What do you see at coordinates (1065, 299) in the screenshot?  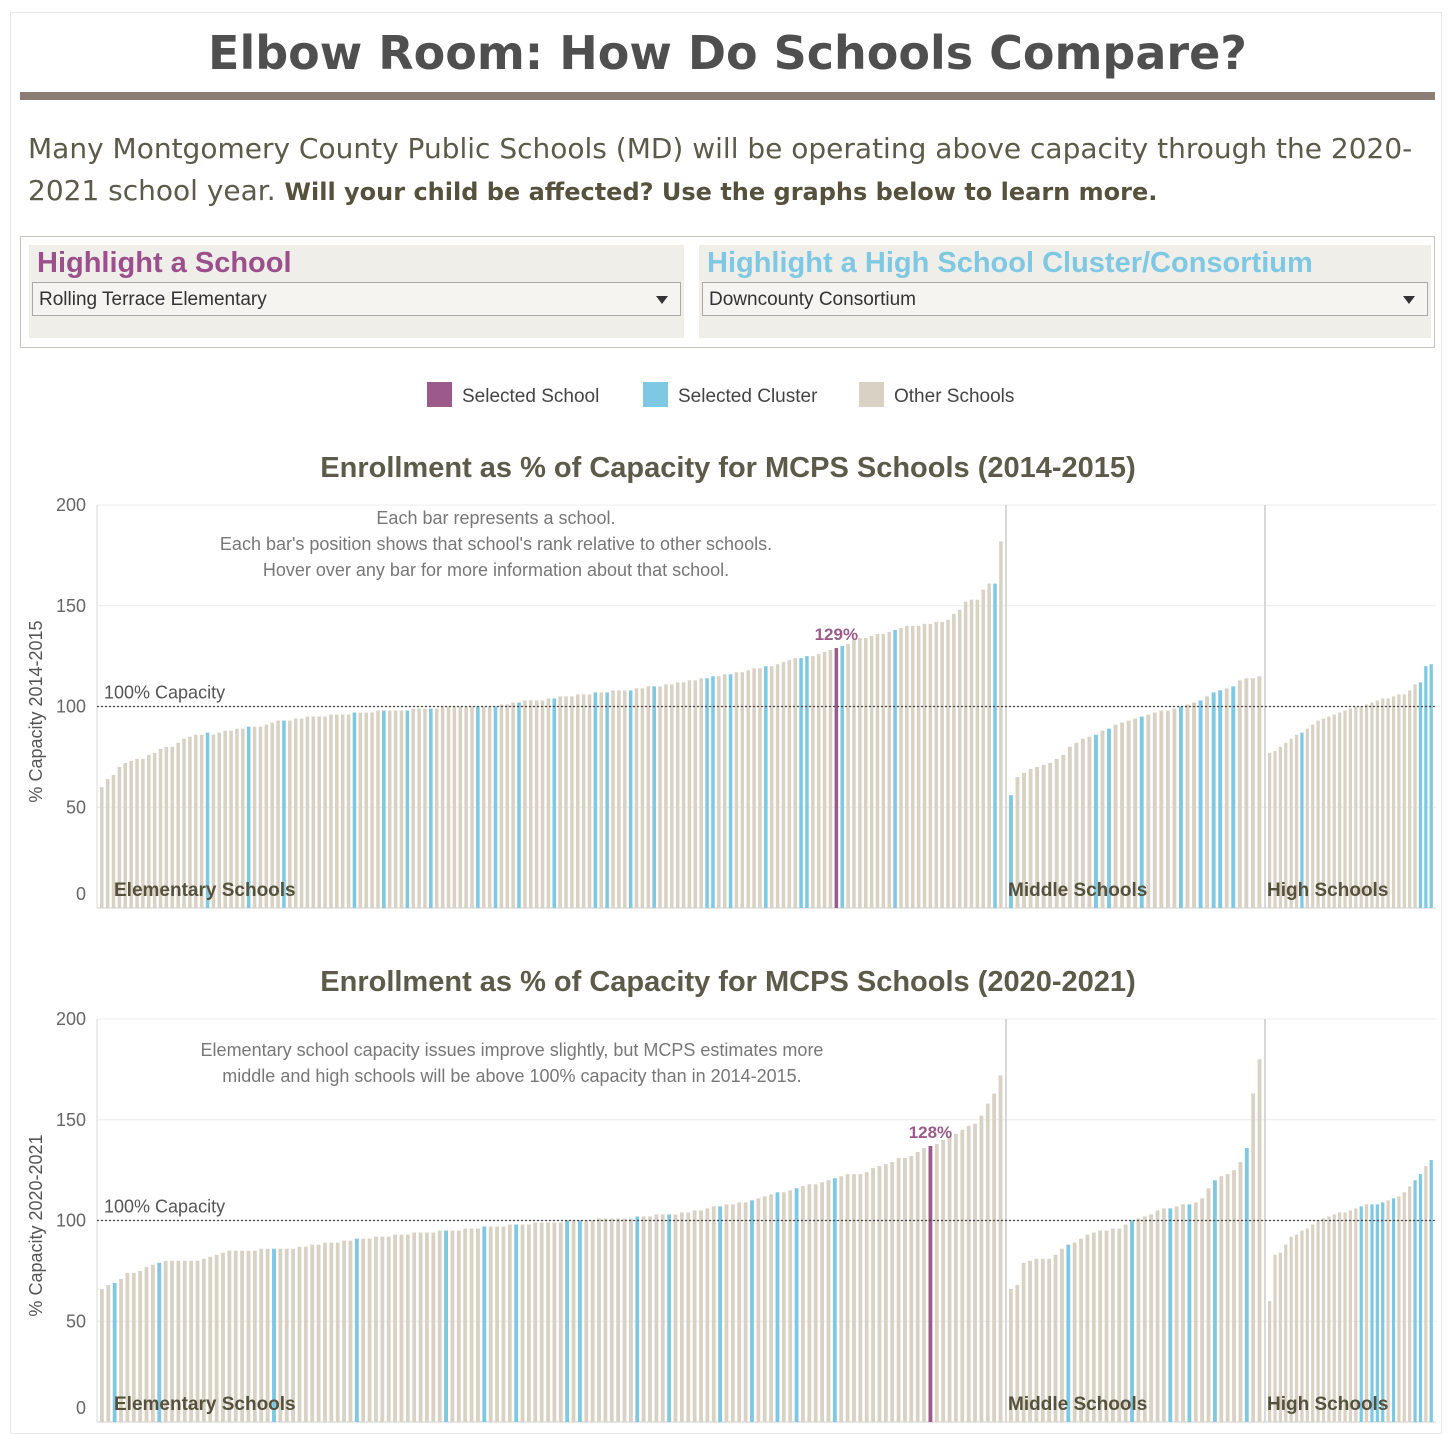 I see `cluster-dropdown: Downcounty Consortium` at bounding box center [1065, 299].